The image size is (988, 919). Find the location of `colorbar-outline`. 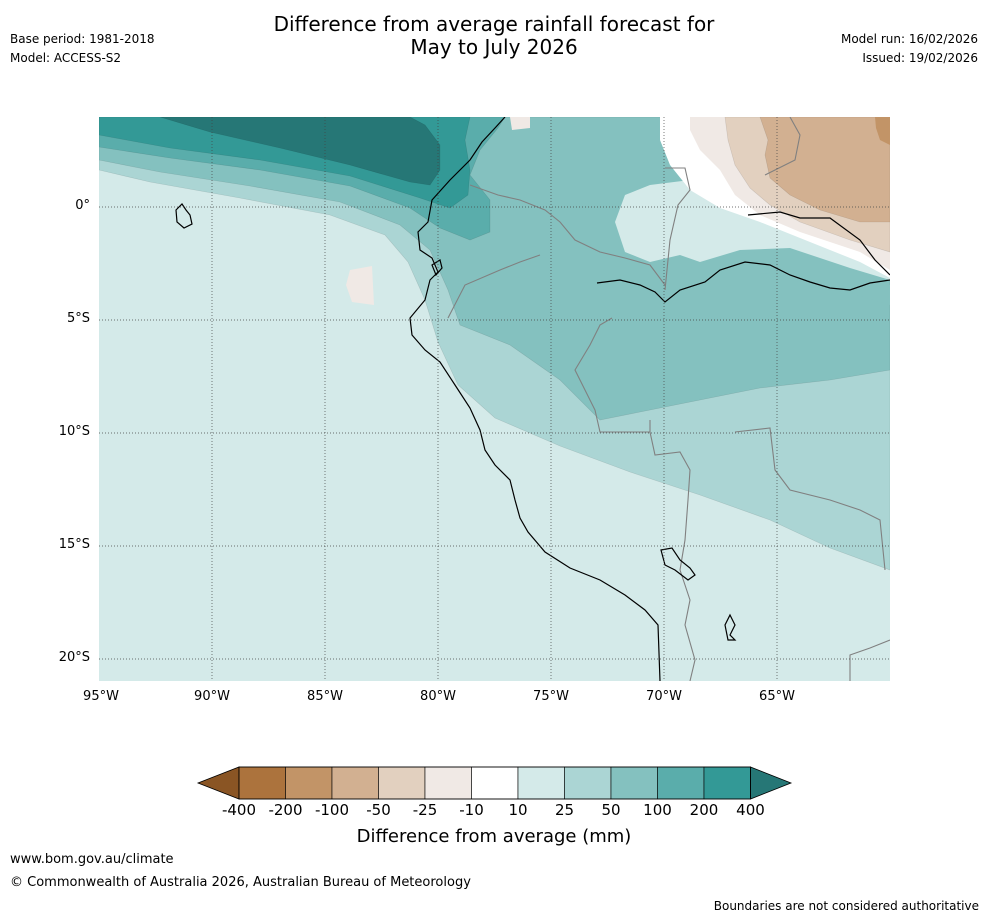

colorbar-outline is located at coordinates (494, 783).